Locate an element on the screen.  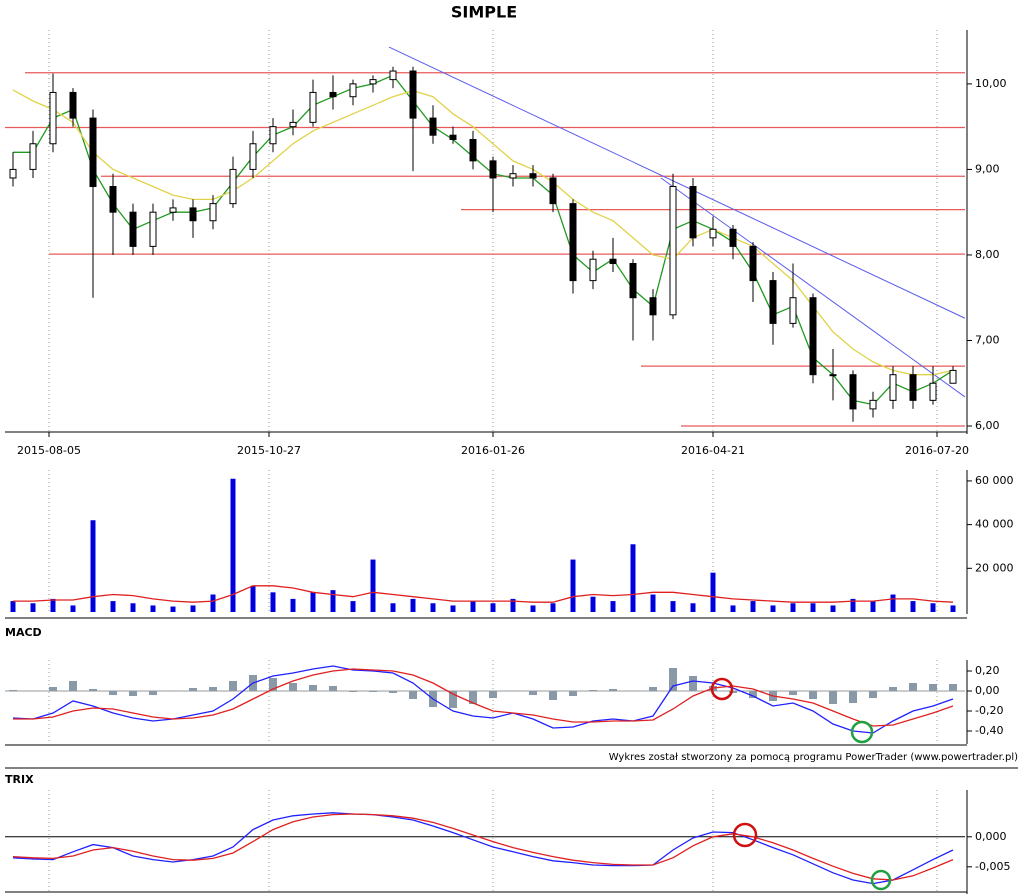
y-tick-label: 0,00 is located at coordinates (987, 690).